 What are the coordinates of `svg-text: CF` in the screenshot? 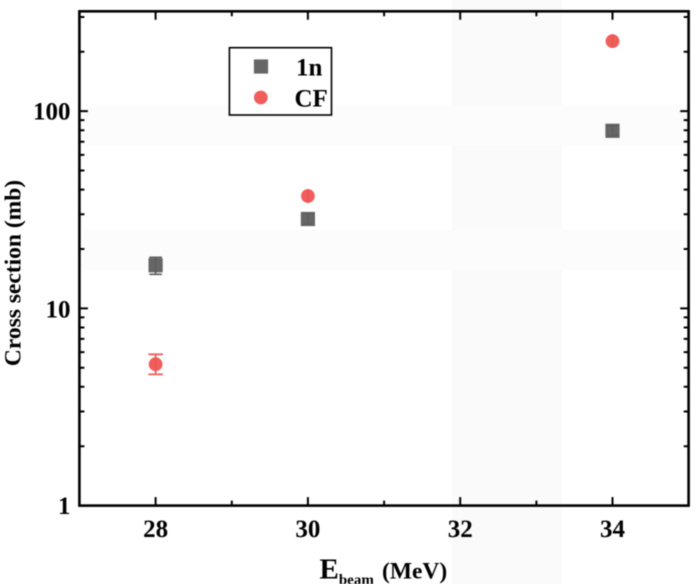 It's located at (311, 98).